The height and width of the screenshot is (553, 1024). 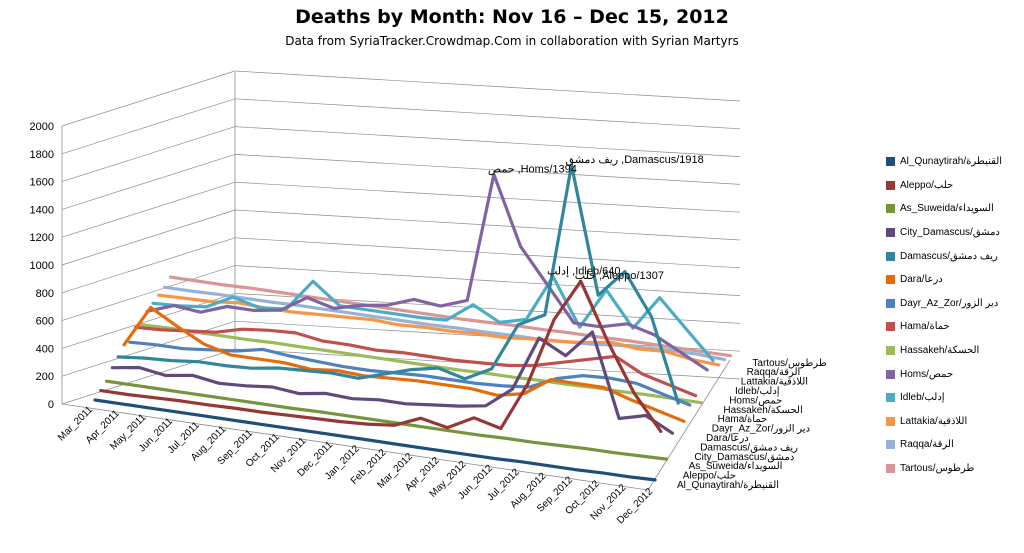 What do you see at coordinates (635, 160) in the screenshot?
I see `annotation-label: ريف دمشق ,Damascus/1918` at bounding box center [635, 160].